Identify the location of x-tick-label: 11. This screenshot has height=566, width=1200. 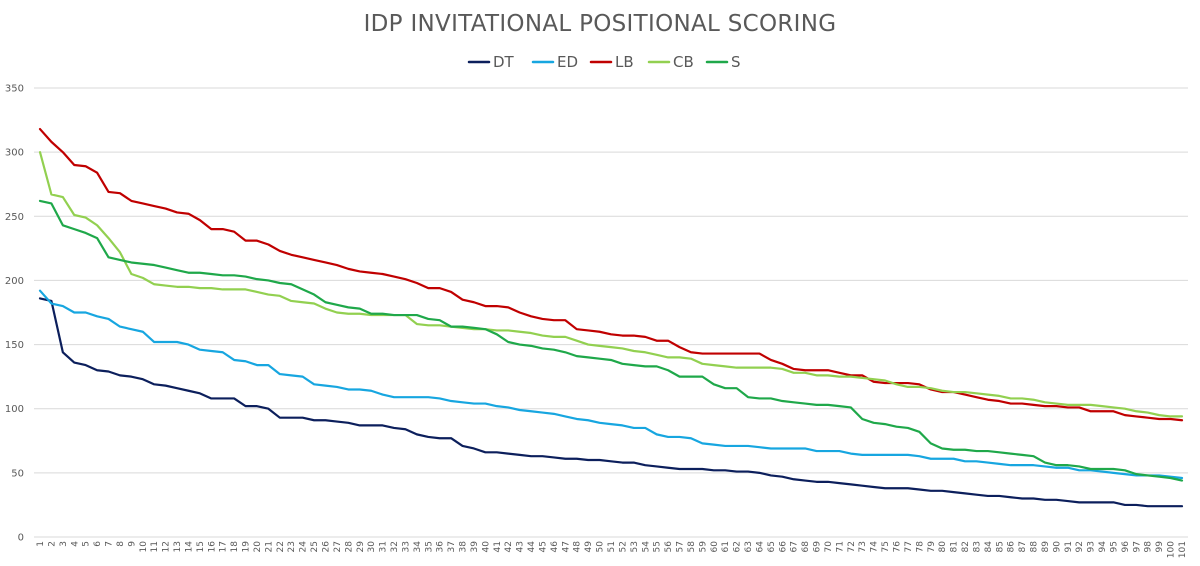
(155, 546).